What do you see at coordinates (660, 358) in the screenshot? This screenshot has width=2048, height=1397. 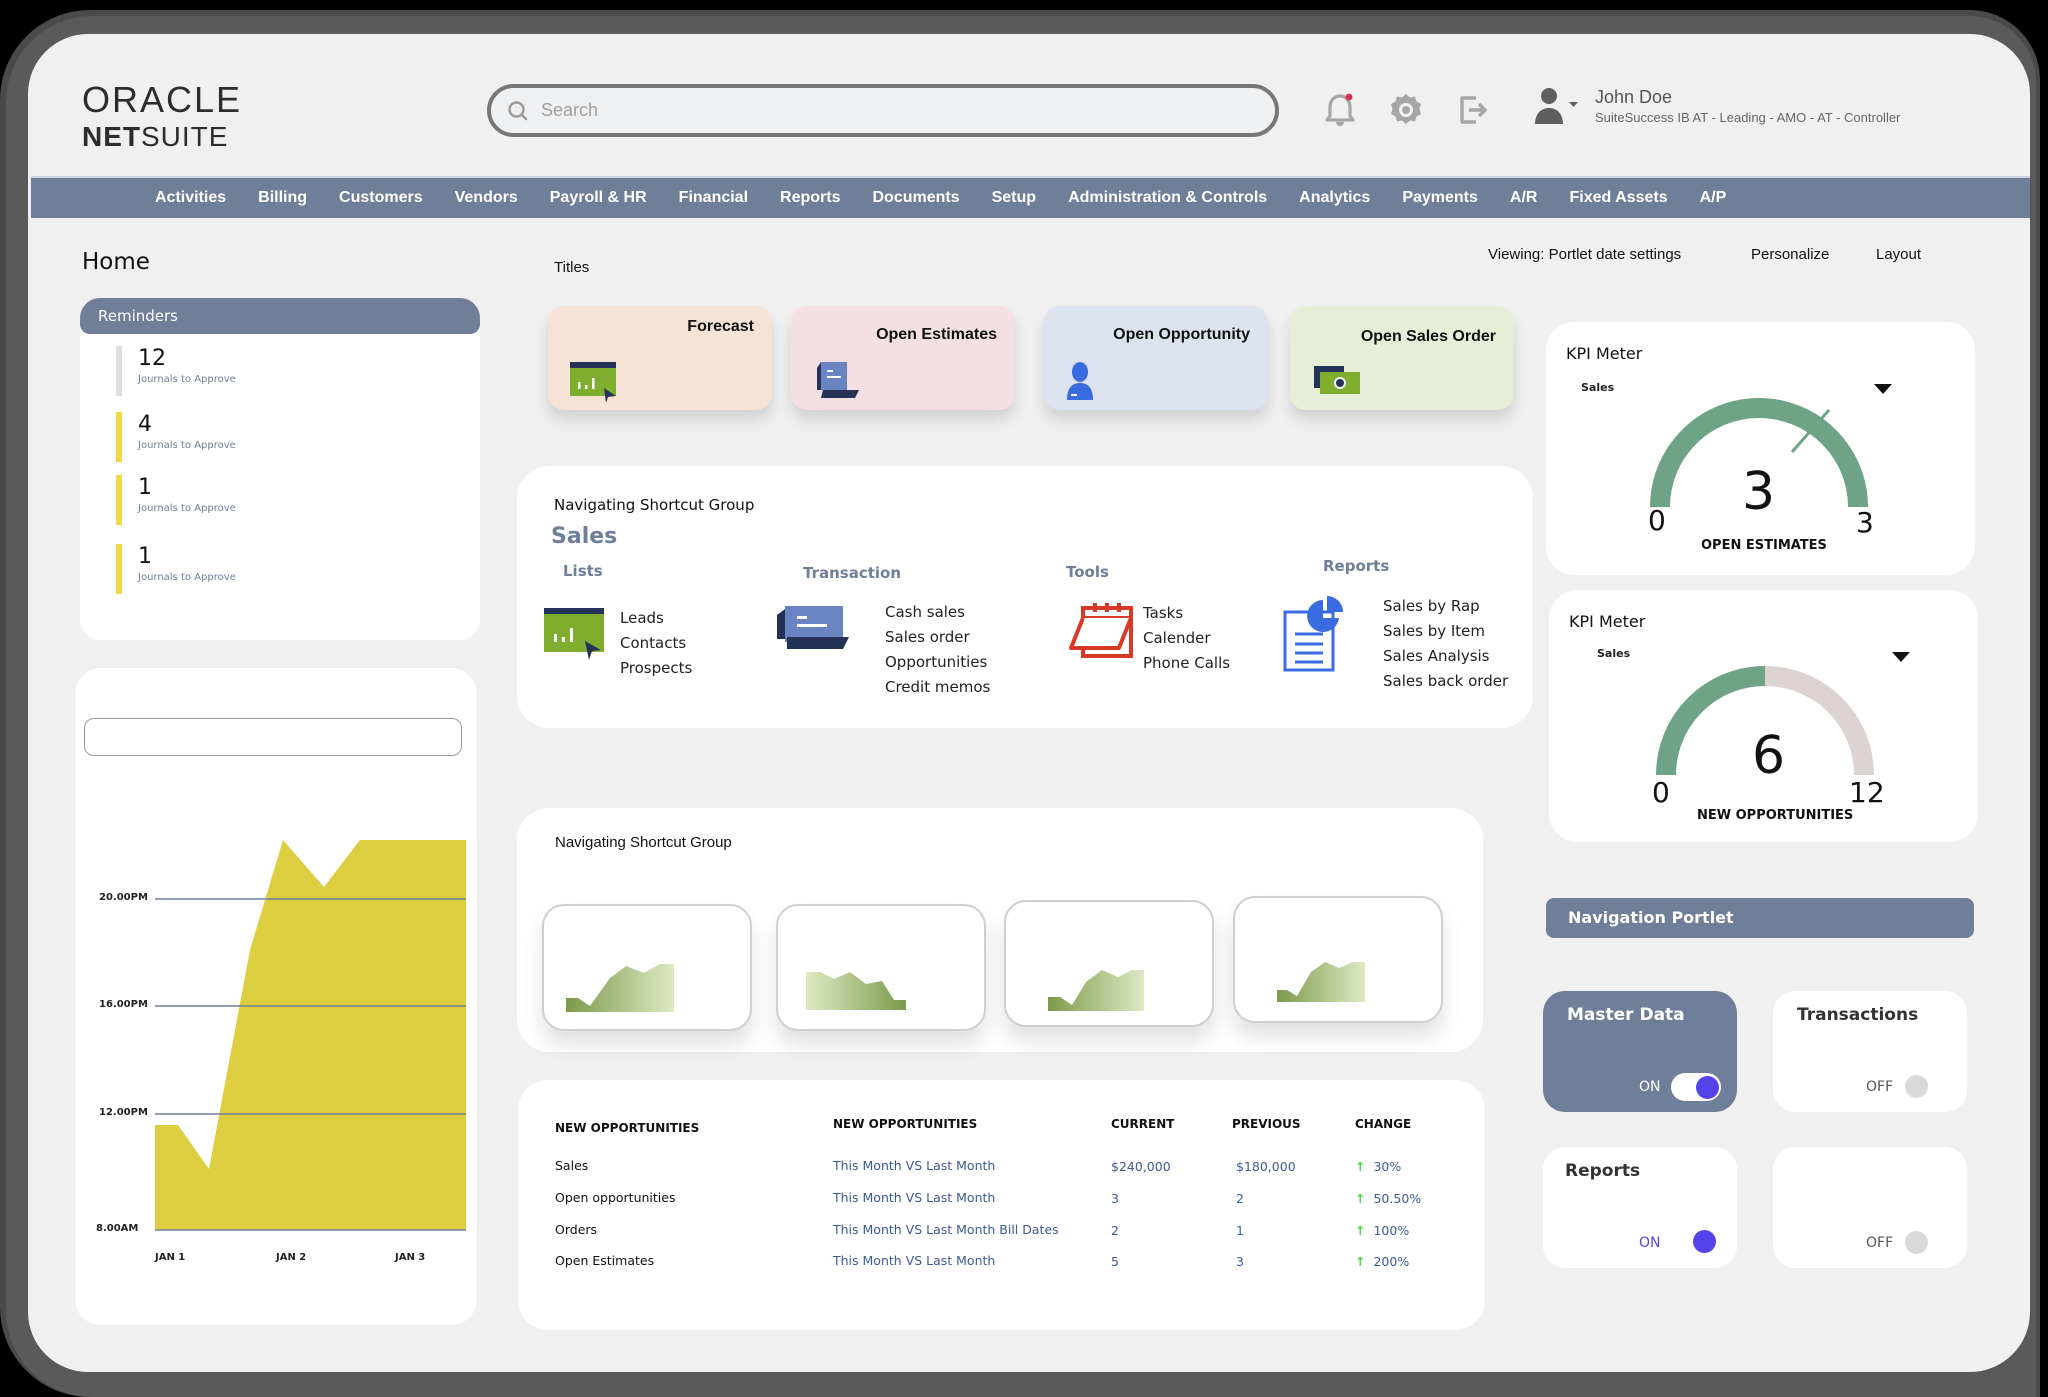 I see `tile-forecast: Forecast` at bounding box center [660, 358].